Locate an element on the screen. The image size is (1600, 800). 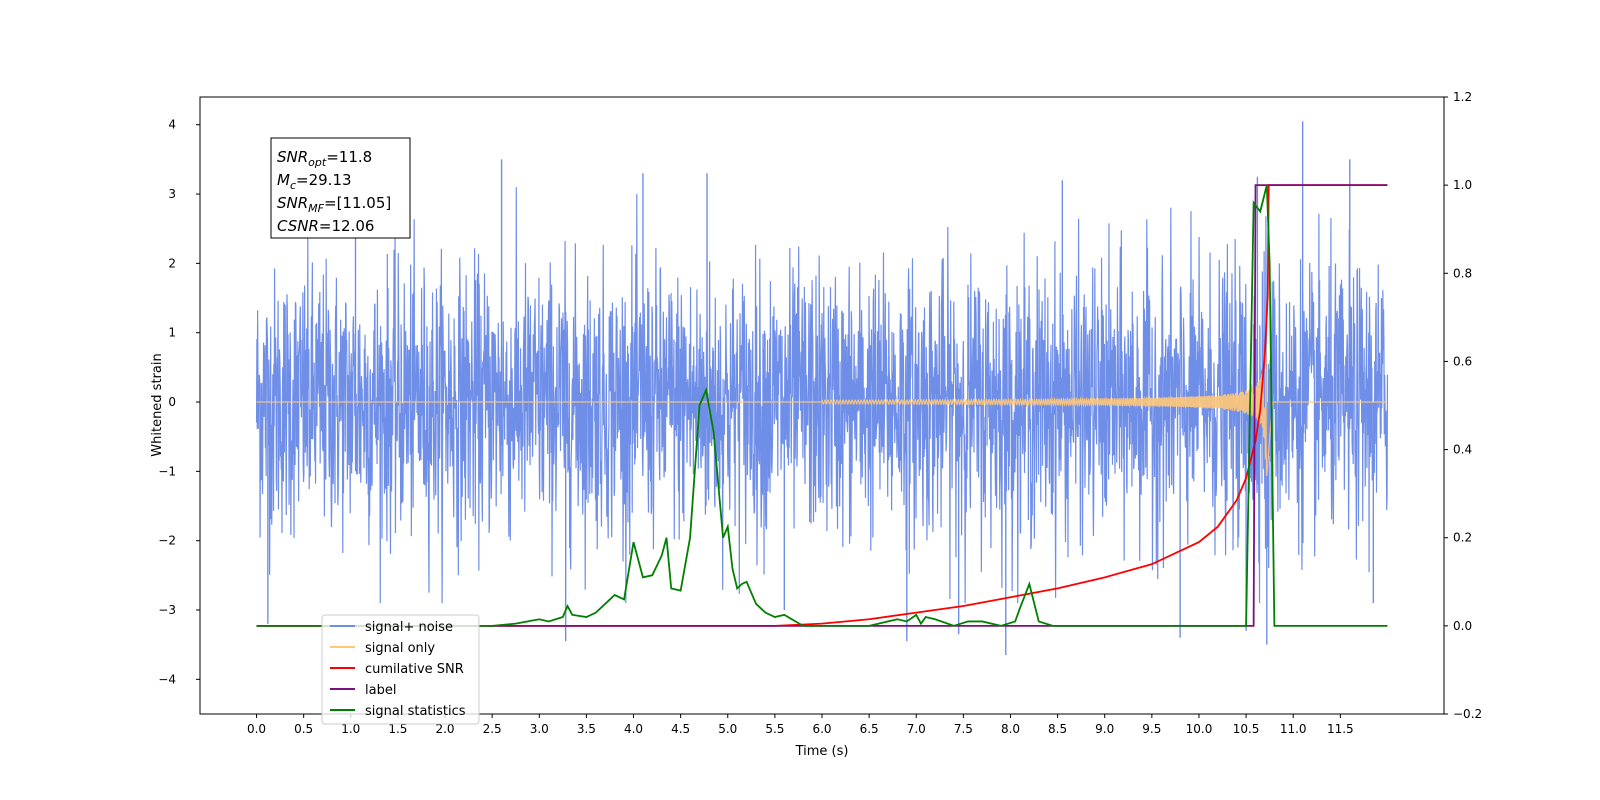
x-tick-label: 5.0 is located at coordinates (727, 729).